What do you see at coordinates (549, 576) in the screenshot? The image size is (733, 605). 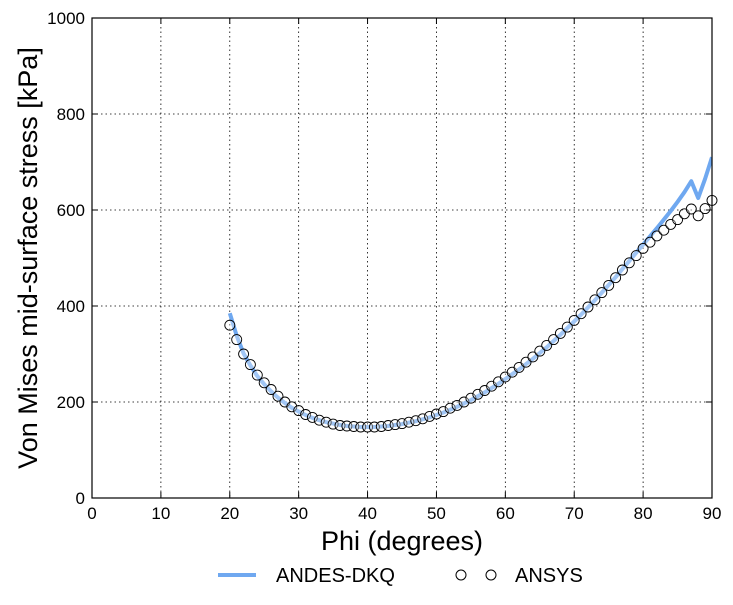 I see `legend-label-ansys: ANSYS` at bounding box center [549, 576].